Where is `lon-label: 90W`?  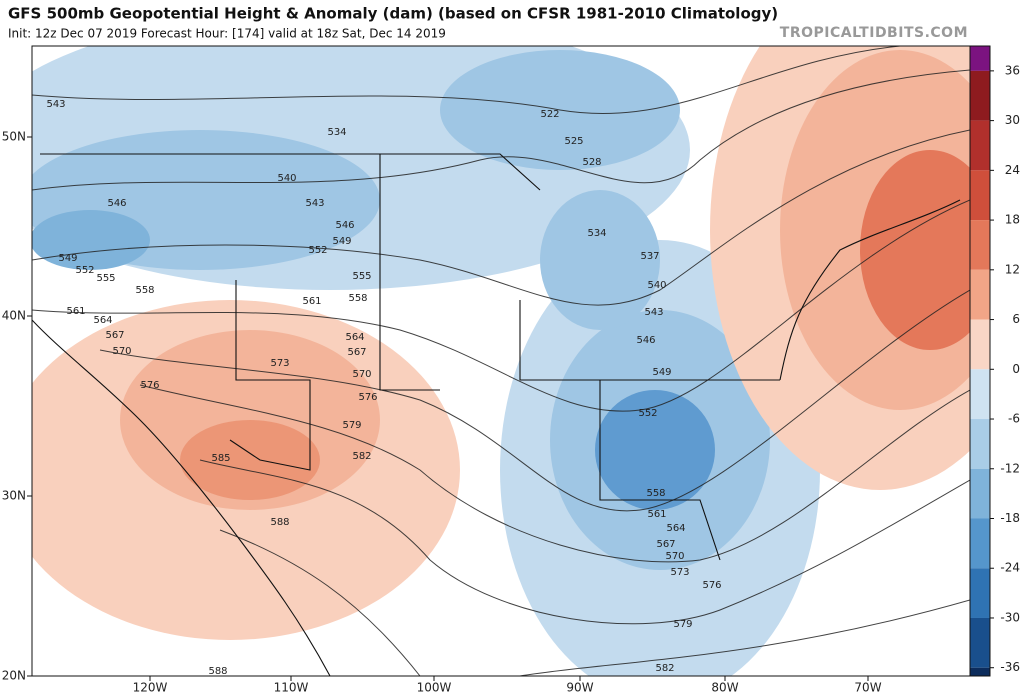
lon-label: 90W is located at coordinates (579, 688).